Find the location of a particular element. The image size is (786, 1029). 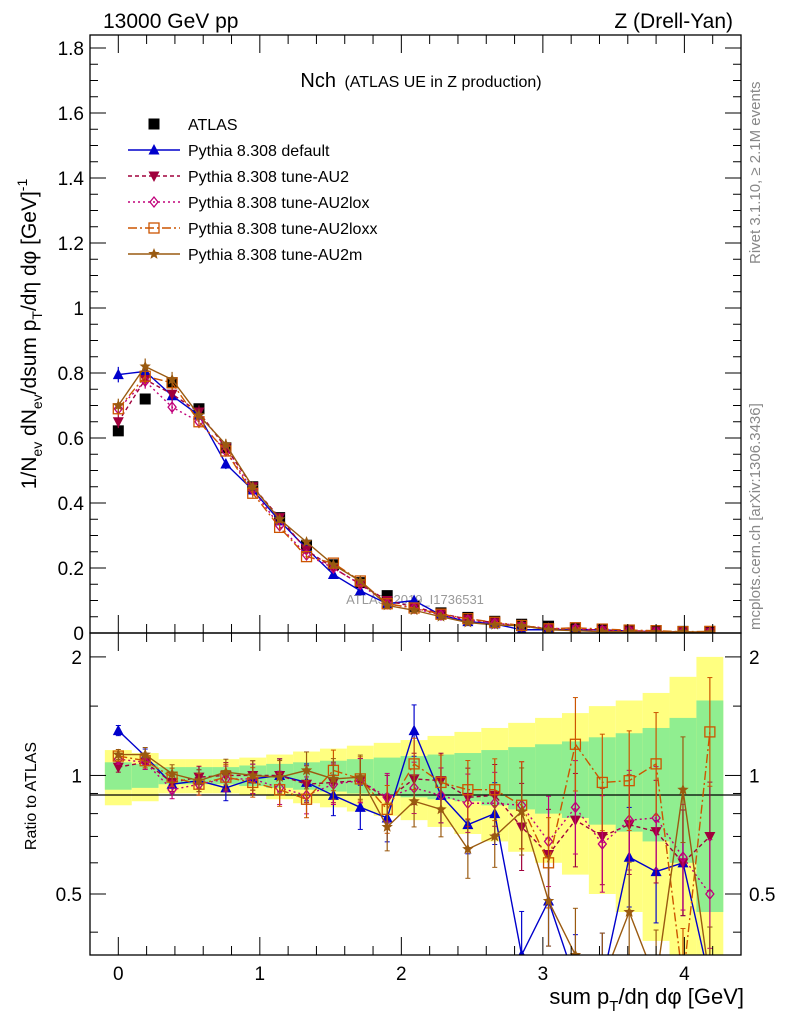

legend-label: Pythia 8.308 tune-AU2 is located at coordinates (268, 177).